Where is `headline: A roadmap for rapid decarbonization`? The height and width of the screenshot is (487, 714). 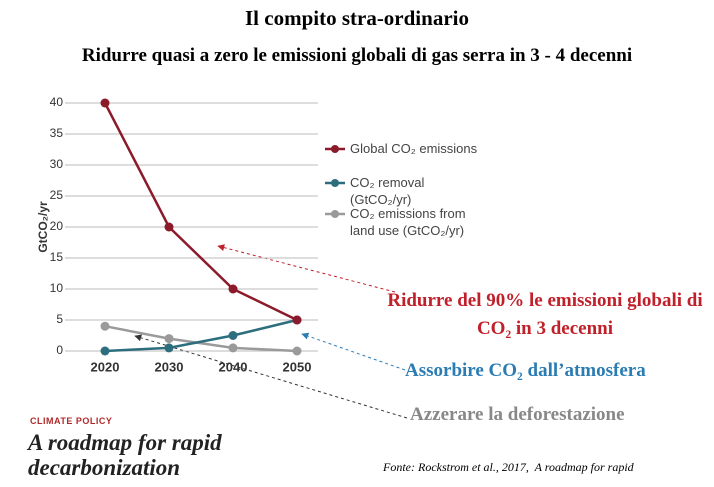
headline: A roadmap for rapid decarbonization is located at coordinates (125, 455).